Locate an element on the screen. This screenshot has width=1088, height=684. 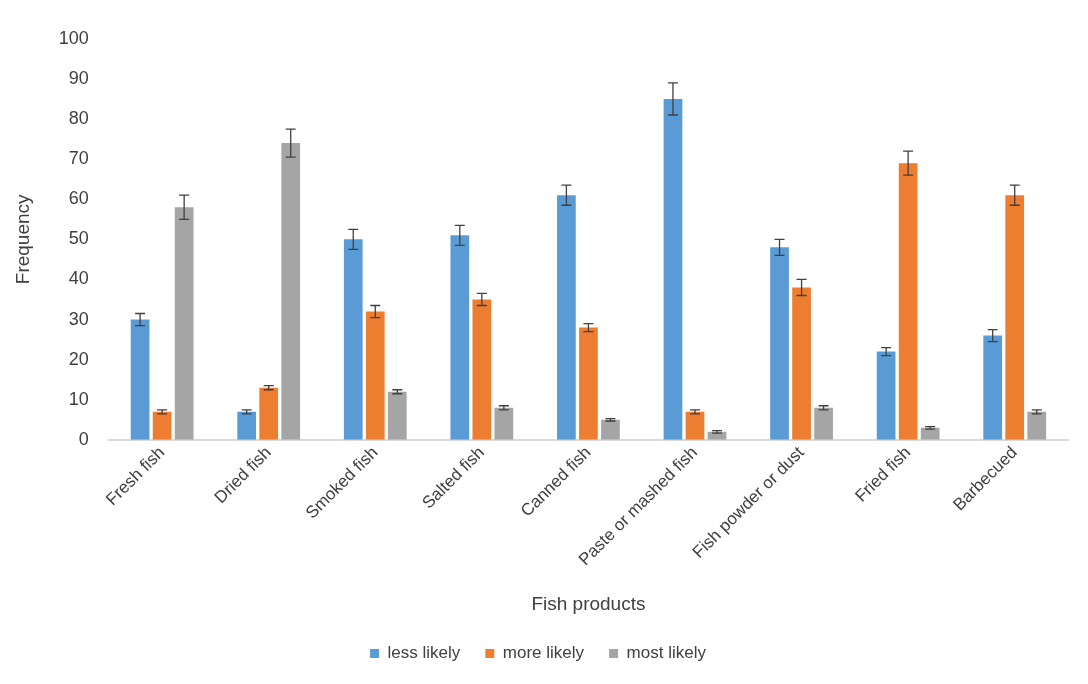
y-tick-label: 10 is located at coordinates (78, 398).